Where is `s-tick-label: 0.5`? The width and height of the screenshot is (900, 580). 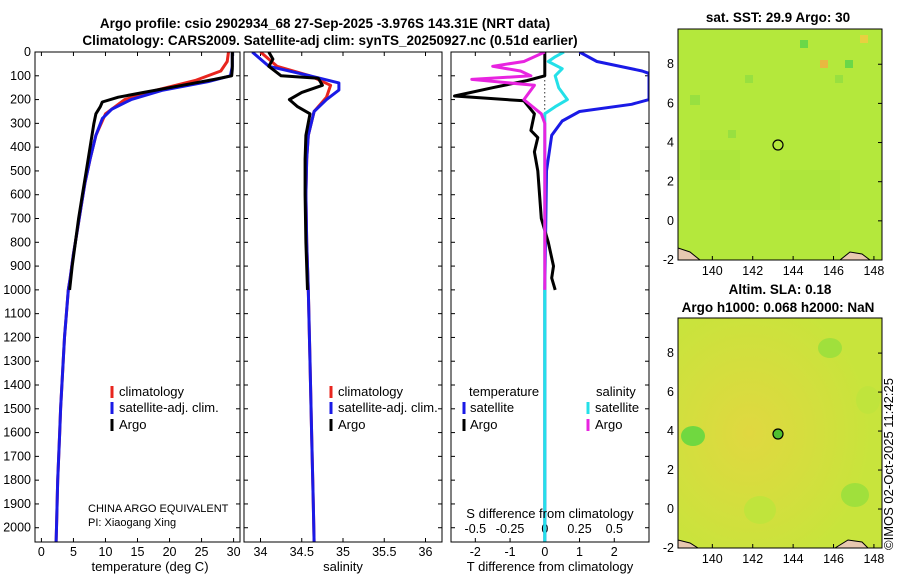 s-tick-label: 0.5 is located at coordinates (614, 529).